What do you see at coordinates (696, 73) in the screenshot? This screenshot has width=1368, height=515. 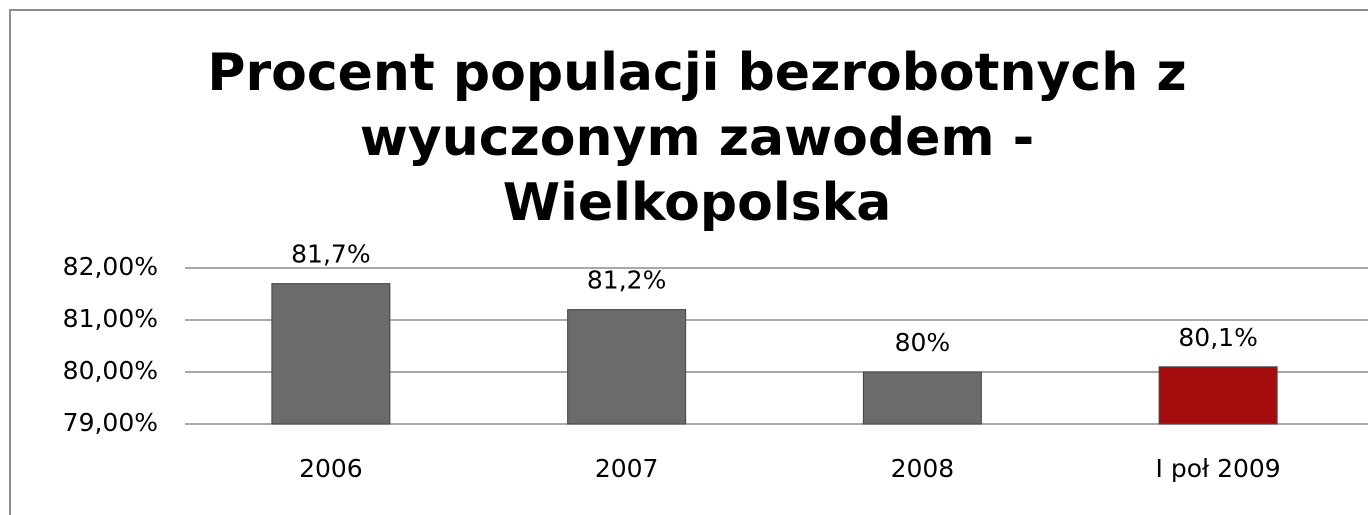 I see `chart-title: Procent populacji bezrobotnych z` at bounding box center [696, 73].